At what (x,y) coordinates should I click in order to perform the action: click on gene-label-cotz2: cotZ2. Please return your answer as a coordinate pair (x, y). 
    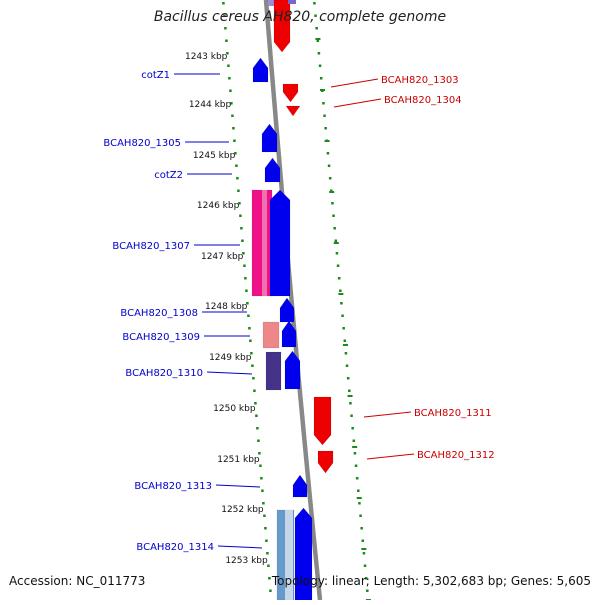
    Looking at the image, I should click on (168, 175).